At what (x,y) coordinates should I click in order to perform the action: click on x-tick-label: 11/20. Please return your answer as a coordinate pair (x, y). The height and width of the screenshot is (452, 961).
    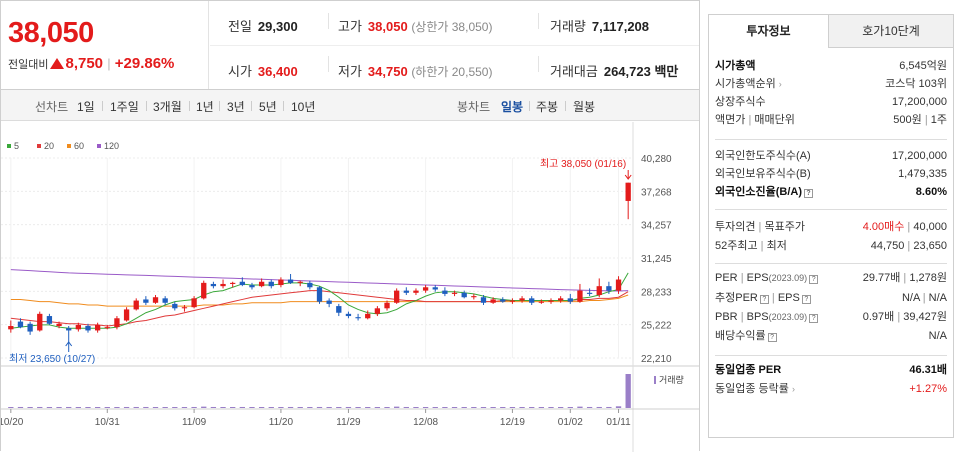
    Looking at the image, I should click on (281, 422).